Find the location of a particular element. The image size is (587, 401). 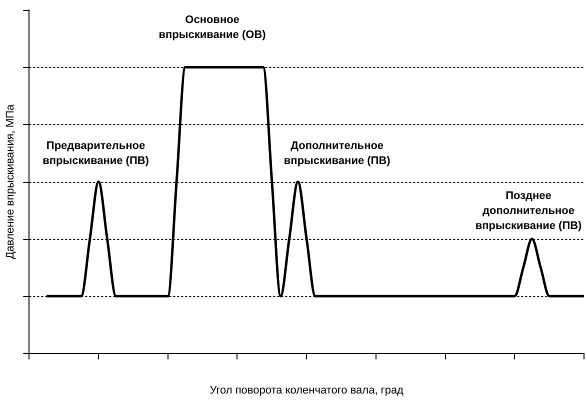

annotation: Позднее дополнительное впрыскивание (ПВ) is located at coordinates (527, 211).